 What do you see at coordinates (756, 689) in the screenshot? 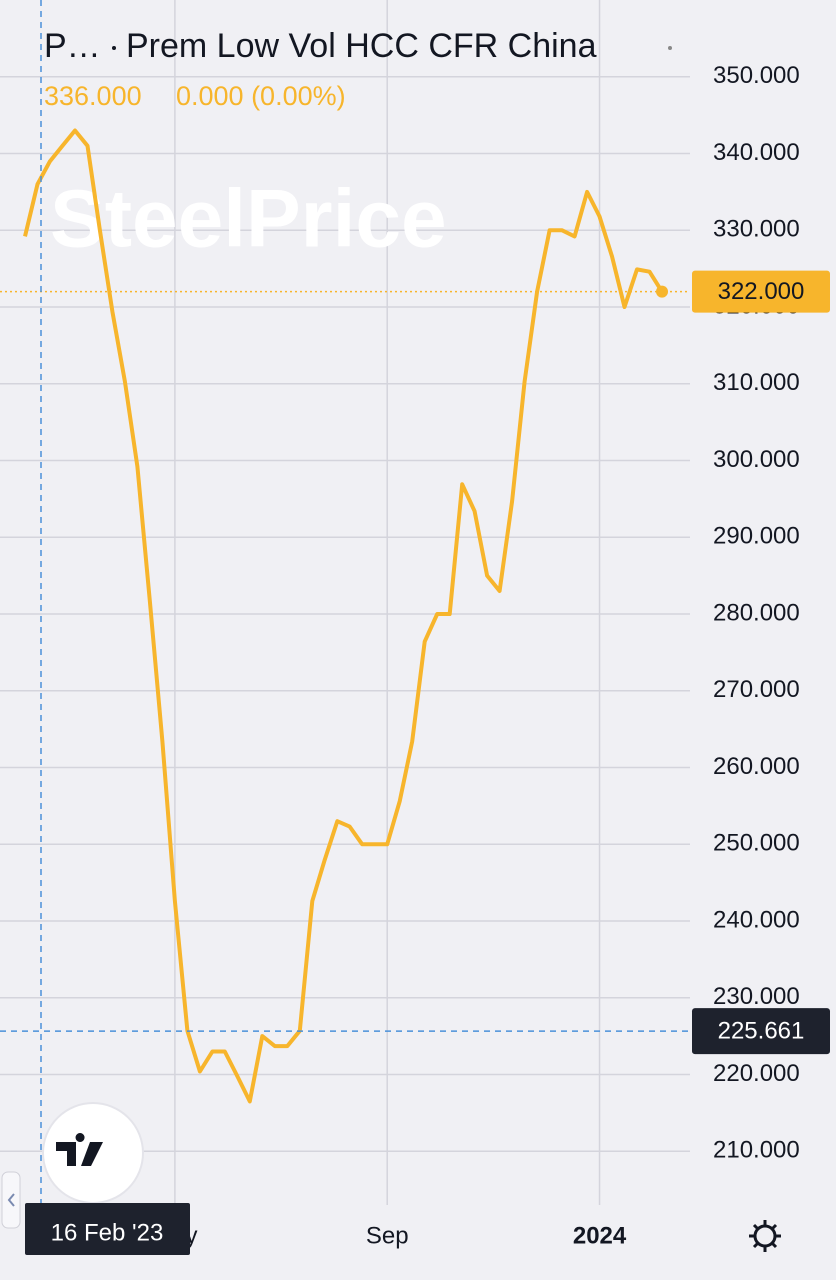
I see `y-tick-label: 270.000` at bounding box center [756, 689].